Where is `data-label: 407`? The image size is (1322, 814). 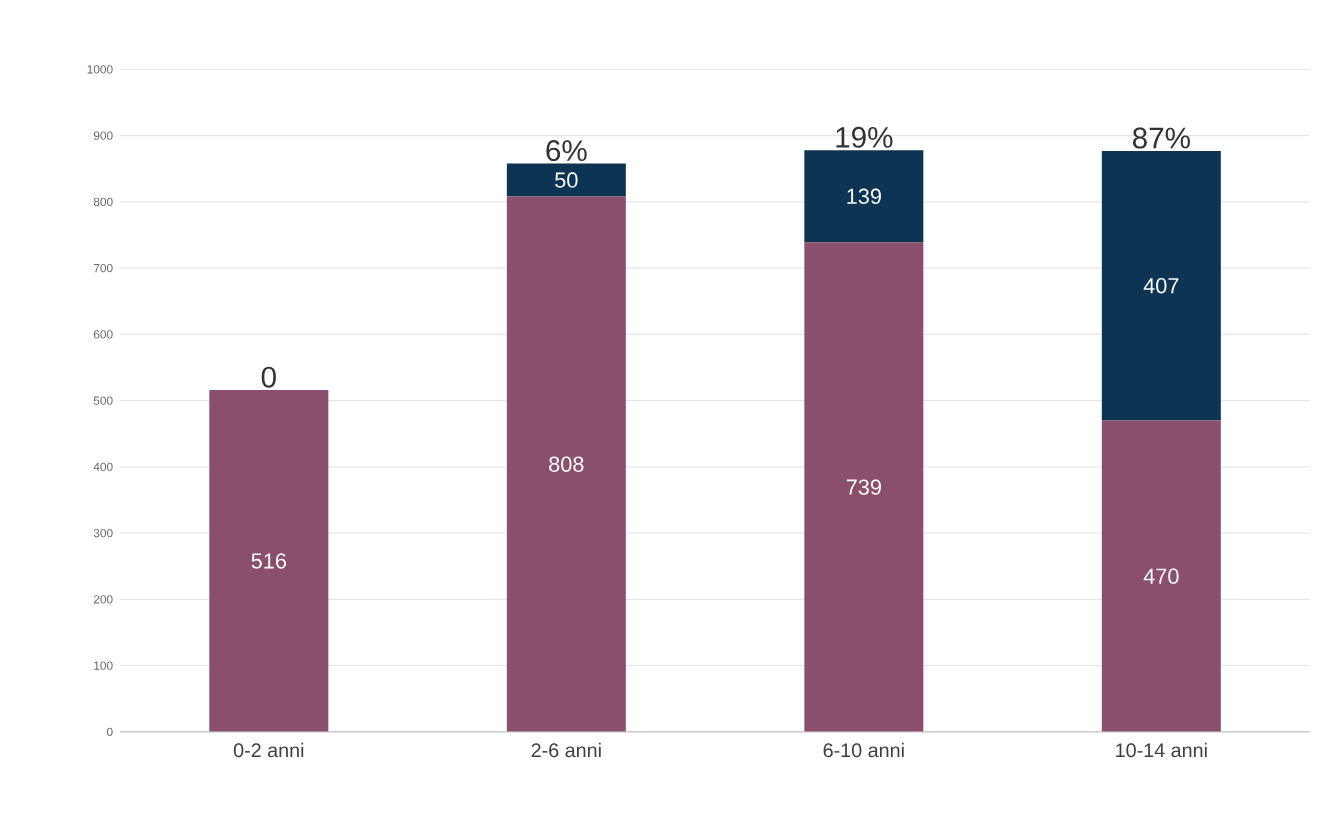 data-label: 407 is located at coordinates (1161, 286).